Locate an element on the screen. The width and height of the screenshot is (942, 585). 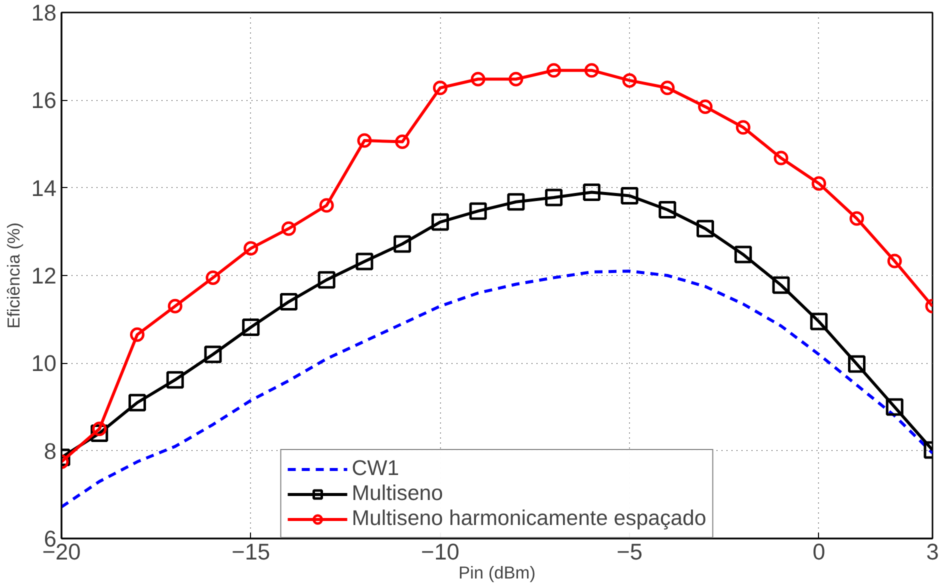
x-tick-label: −15 is located at coordinates (251, 551).